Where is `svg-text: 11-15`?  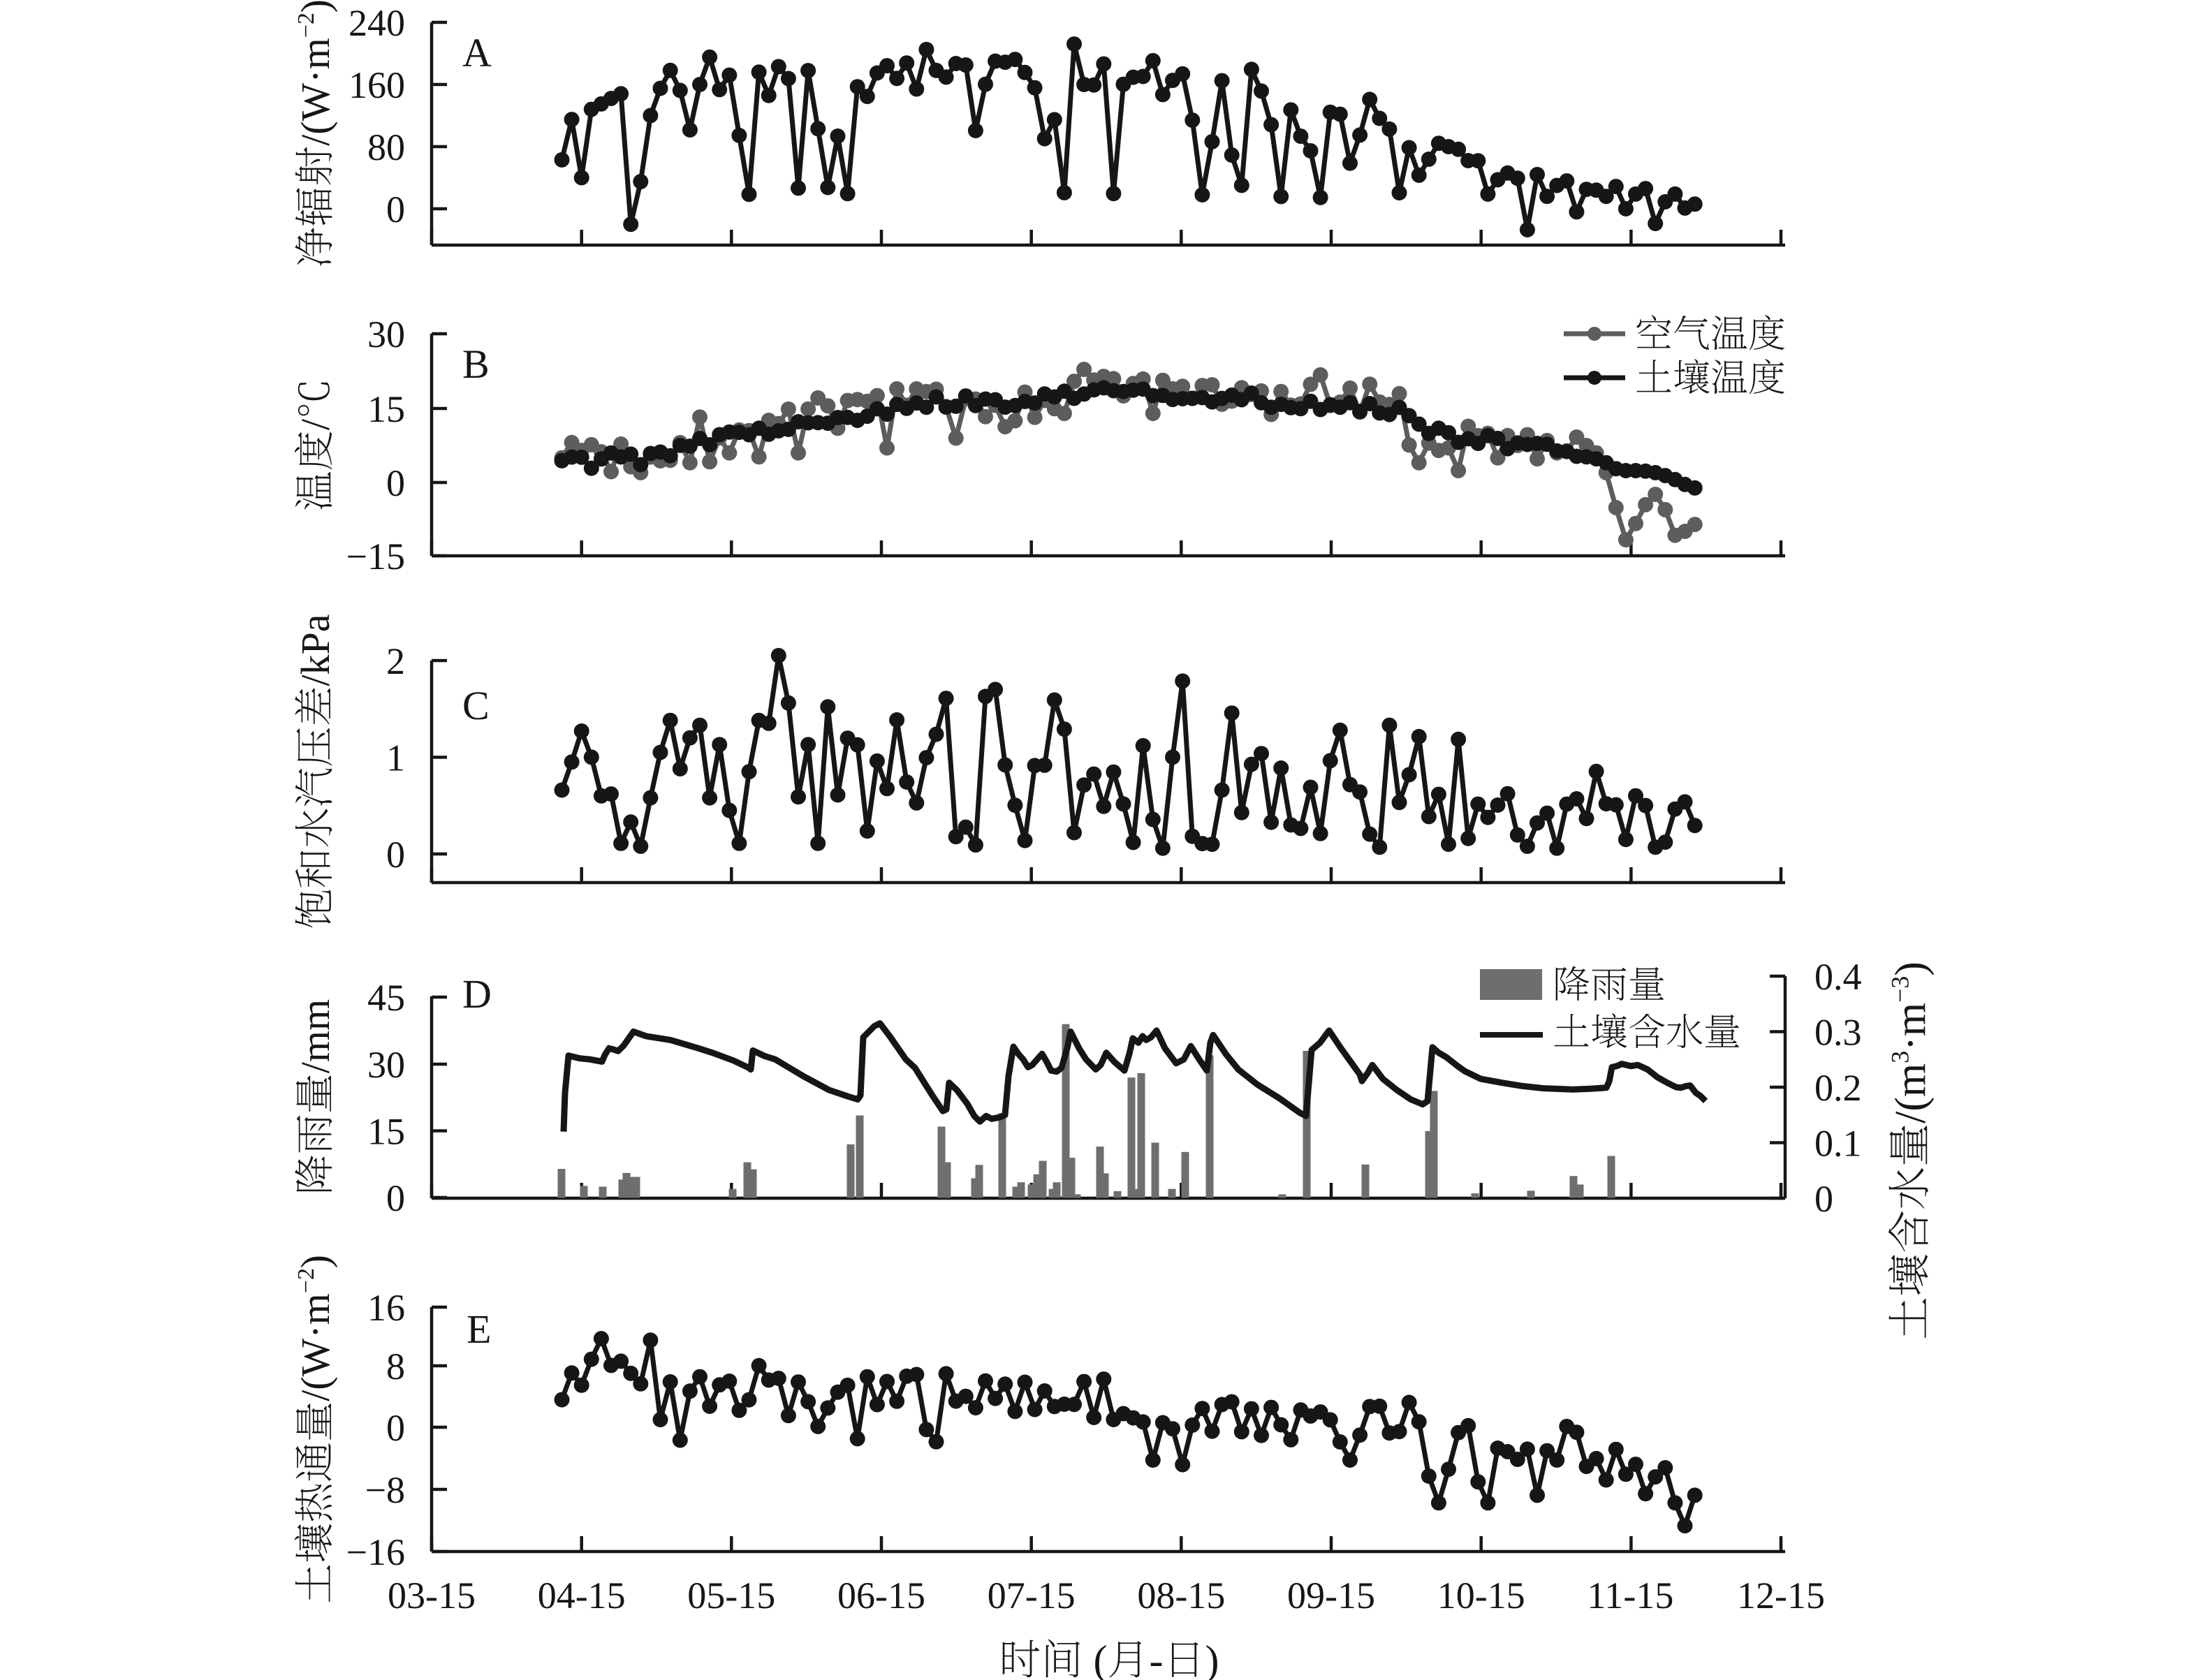
svg-text: 11-15 is located at coordinates (1630, 1596).